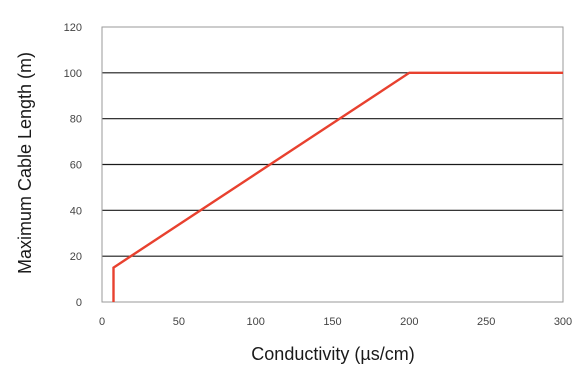 This screenshot has height=367, width=580. Describe the element at coordinates (73, 28) in the screenshot. I see `y-tick-label-6: 120` at that location.